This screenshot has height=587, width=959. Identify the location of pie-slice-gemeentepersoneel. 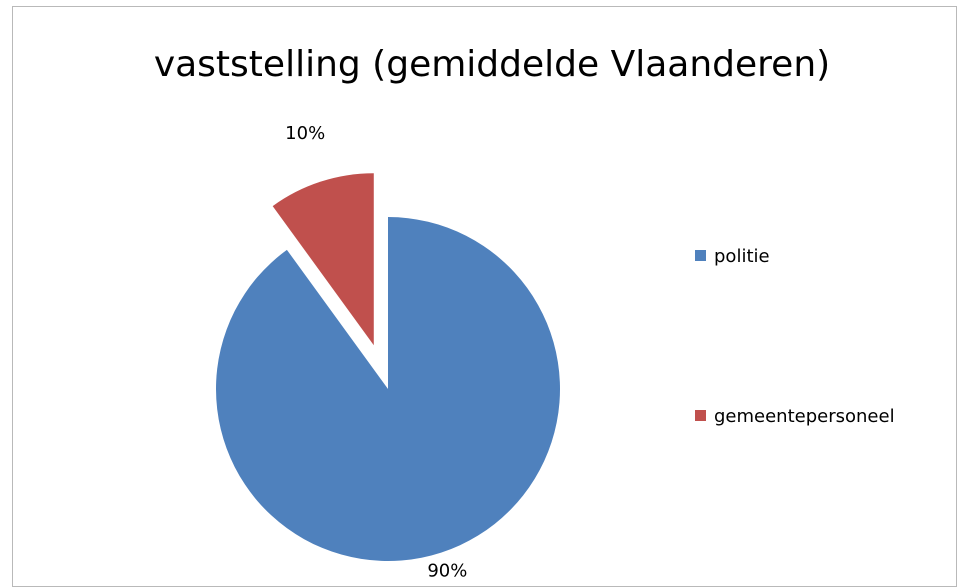
(323, 259).